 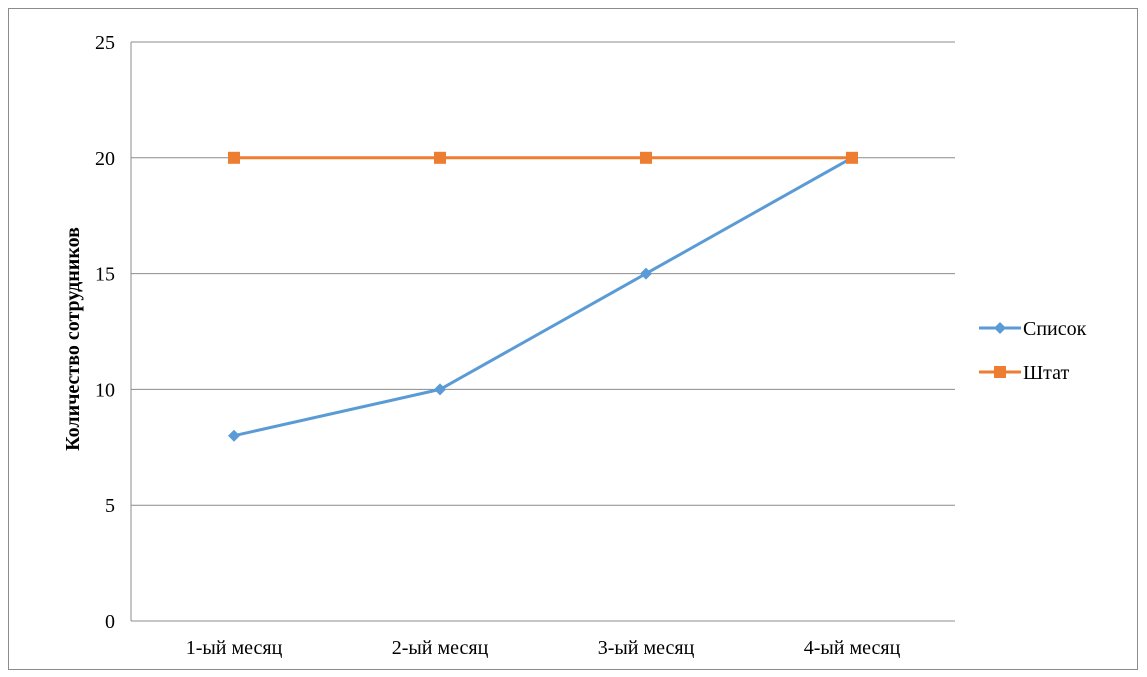 What do you see at coordinates (105, 275) in the screenshot?
I see `y-tick-label: 15` at bounding box center [105, 275].